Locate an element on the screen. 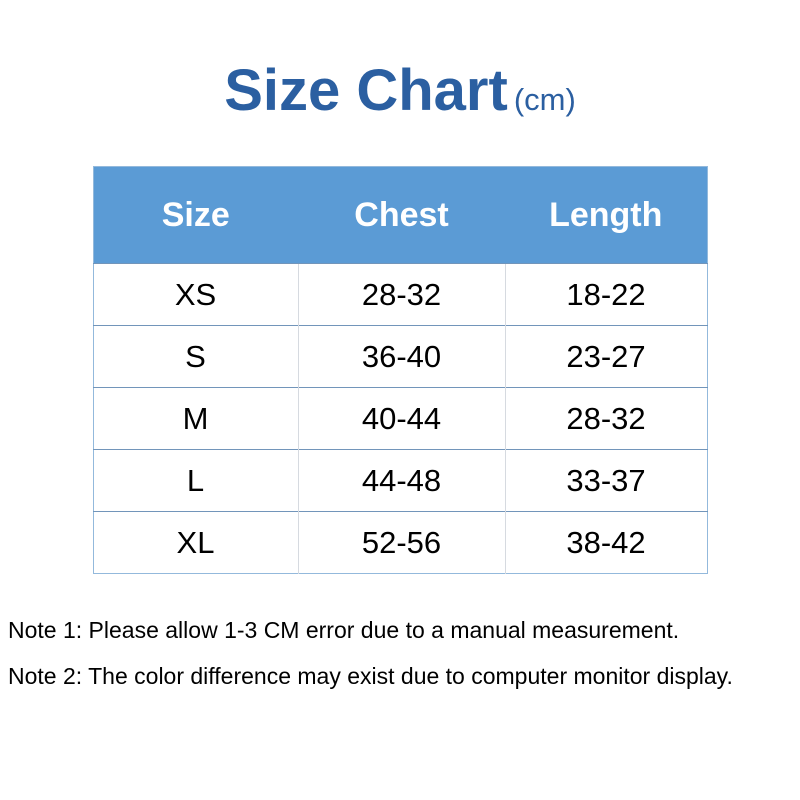 The height and width of the screenshot is (800, 800). table-row-xs: XS 28-32 18-22 is located at coordinates (400, 294).